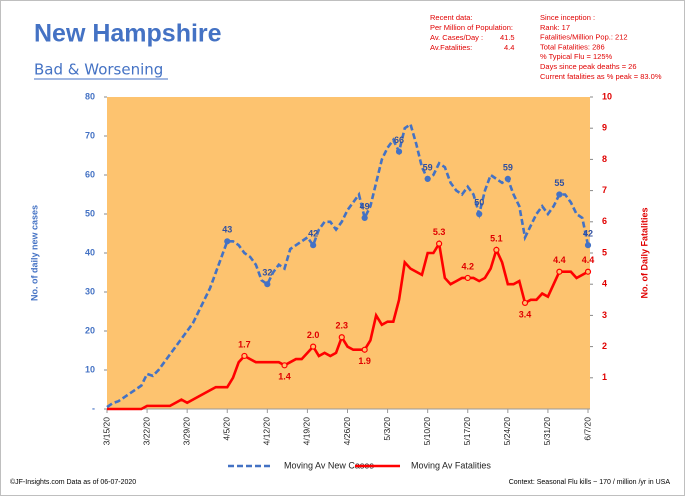 This screenshot has width=685, height=496. Describe the element at coordinates (547, 431) in the screenshot. I see `x-tick-label: 5/31/20` at that location.